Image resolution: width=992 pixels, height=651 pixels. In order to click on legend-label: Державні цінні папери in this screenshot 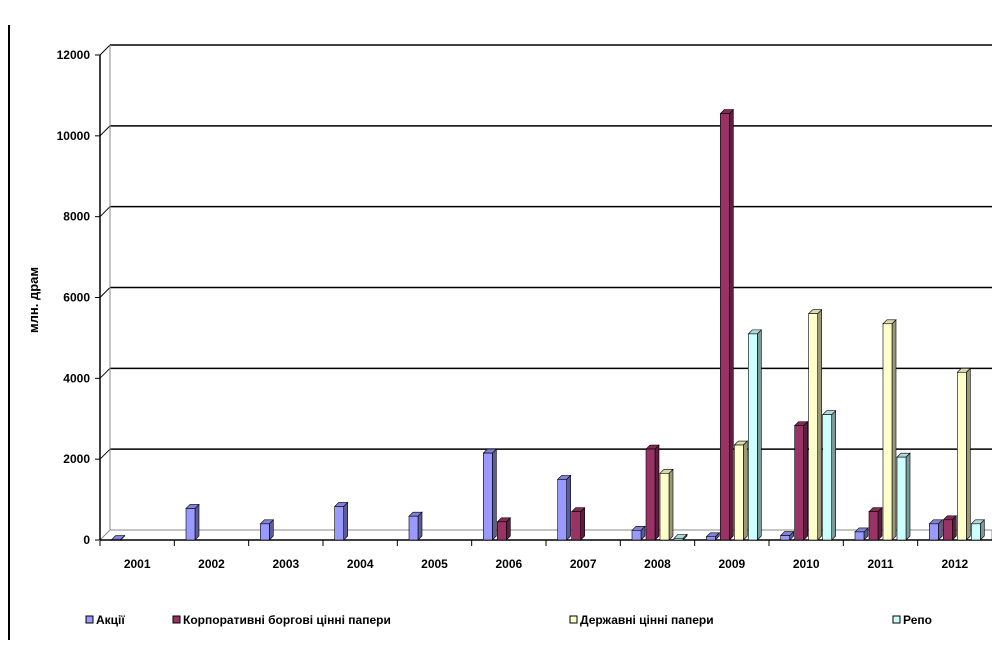, I will do `click(647, 620)`.